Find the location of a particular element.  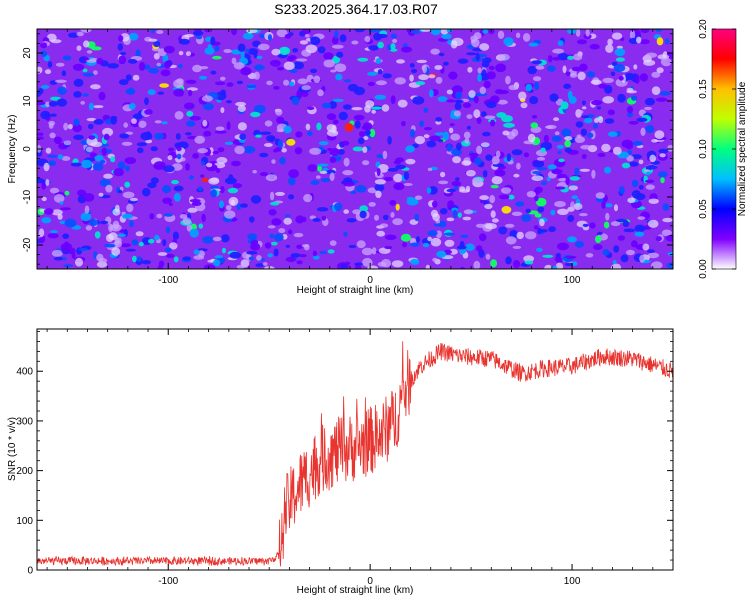

colorbar-tick-label: 0.15 is located at coordinates (703, 89).